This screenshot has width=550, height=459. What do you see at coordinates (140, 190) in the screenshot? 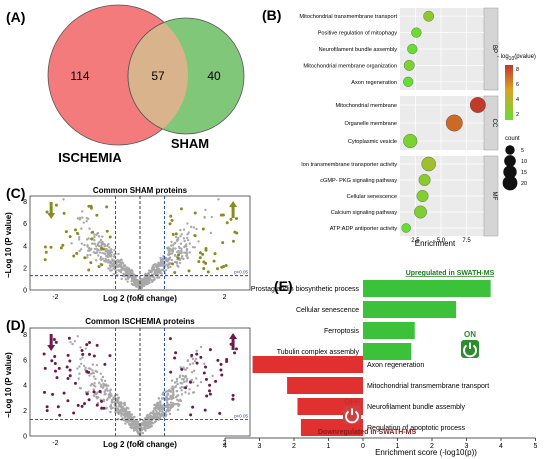
I see `volcano-c-title: Common SHAM proteins` at bounding box center [140, 190].